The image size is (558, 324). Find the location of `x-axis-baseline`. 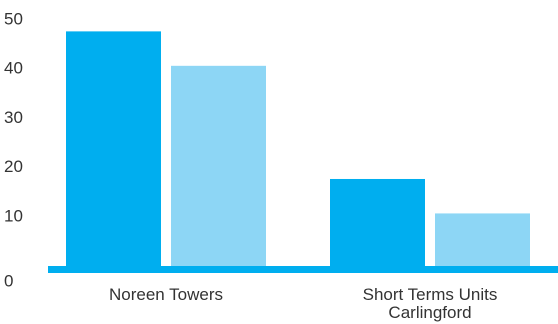

x-axis-baseline is located at coordinates (303, 269).